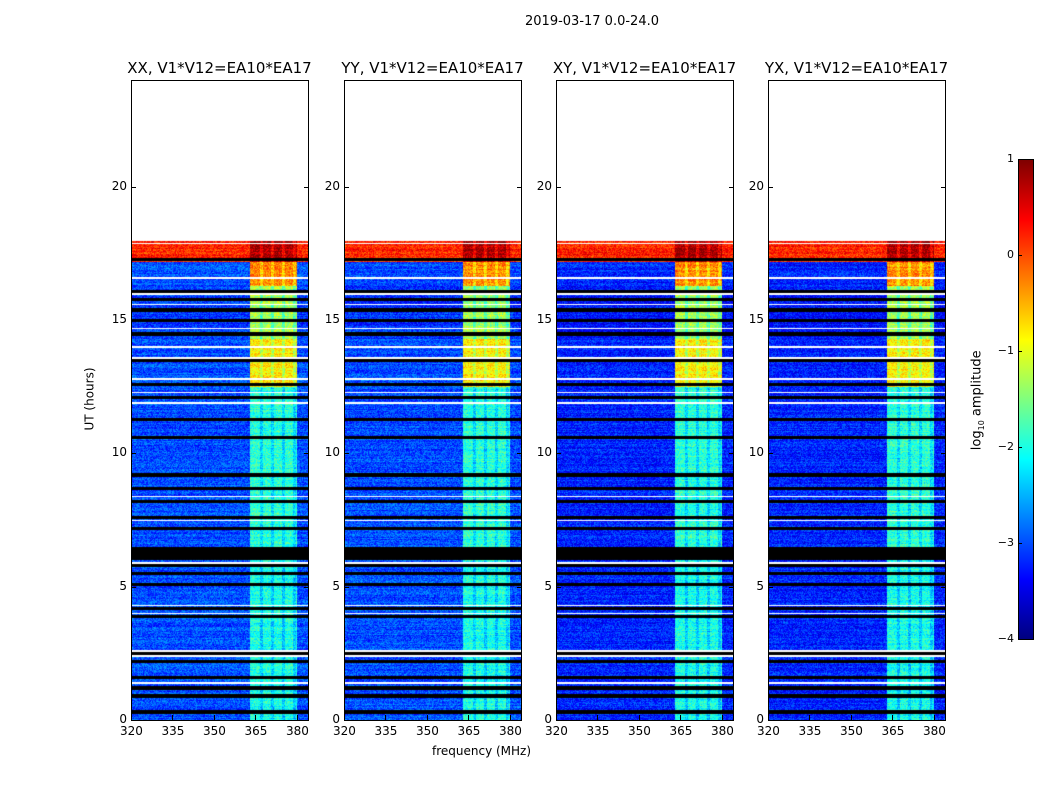 This screenshot has height=800, width=1050. What do you see at coordinates (482, 751) in the screenshot?
I see `x-axis-label: frequency (MHz)` at bounding box center [482, 751].